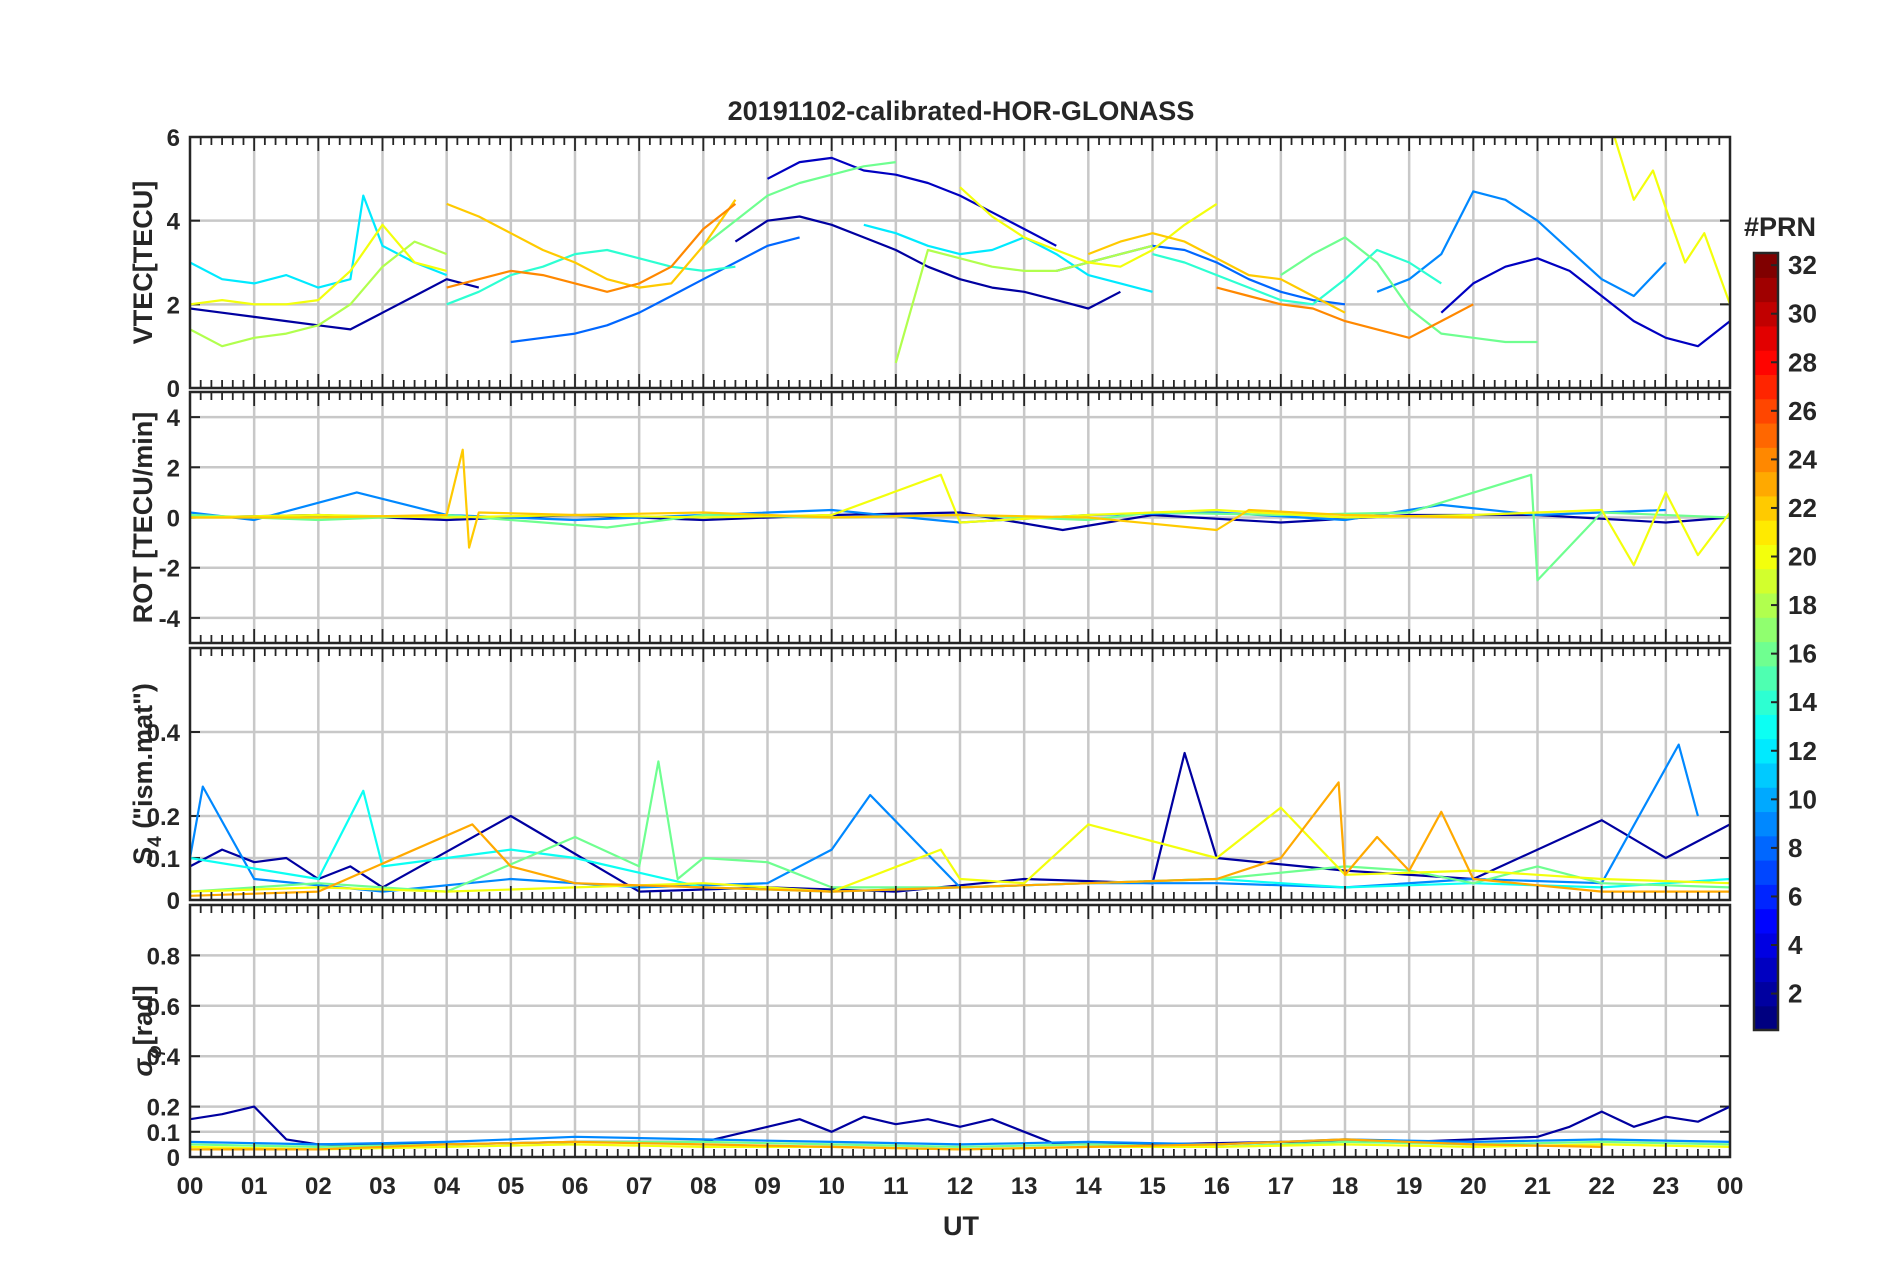  Describe the element at coordinates (1802, 265) in the screenshot. I see `colorbar-tick-label: 32` at that location.